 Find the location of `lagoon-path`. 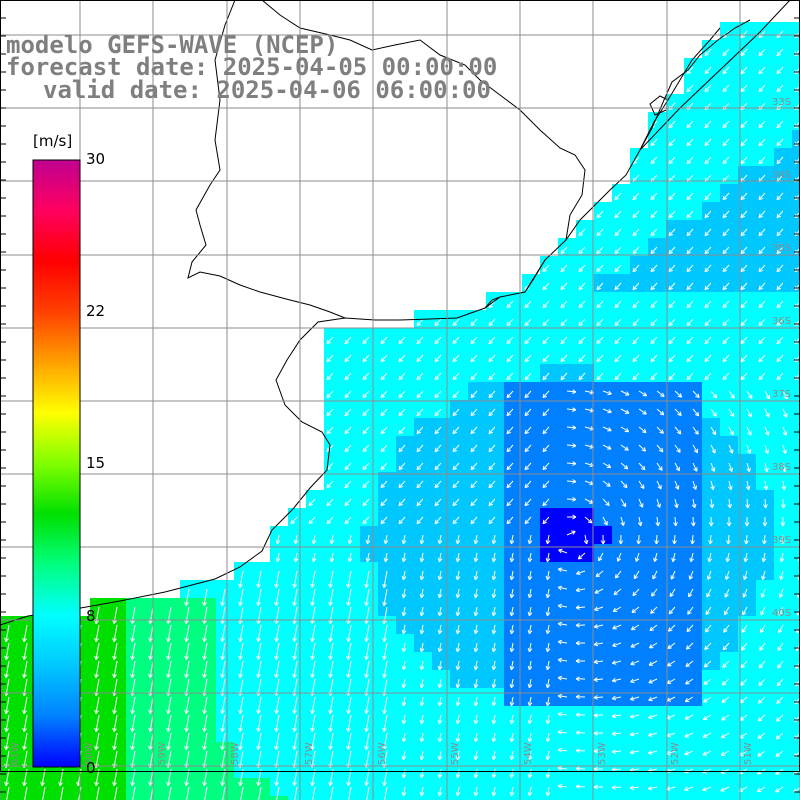

lagoon-path is located at coordinates (695, 85).